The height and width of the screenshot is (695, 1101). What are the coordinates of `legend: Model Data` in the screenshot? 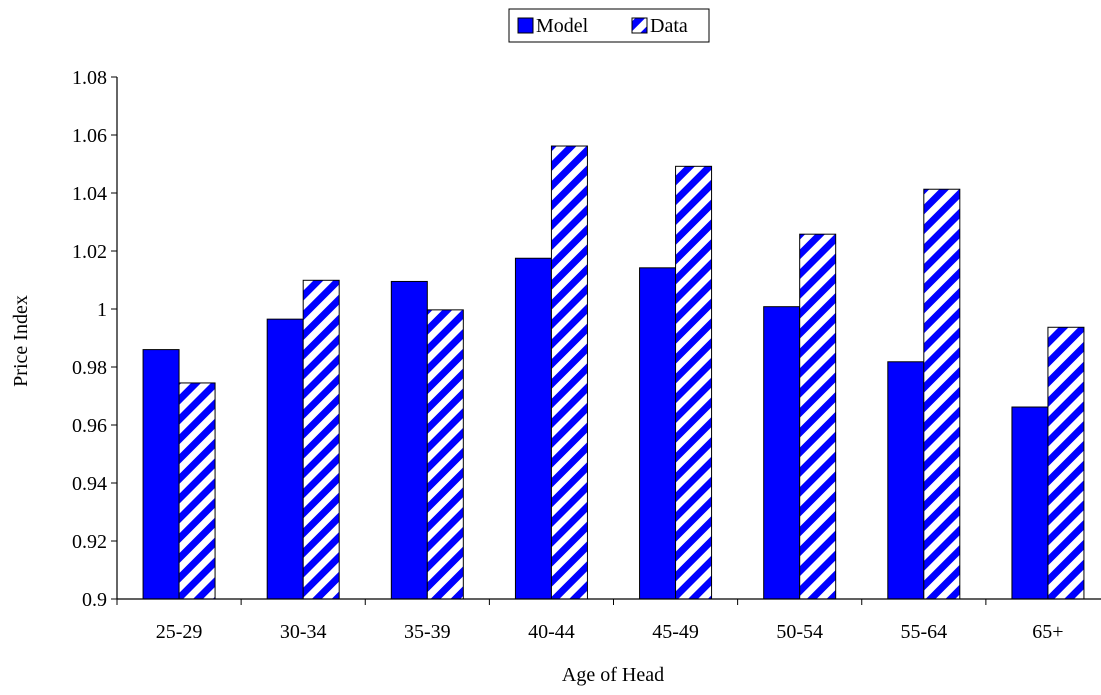 It's located at (609, 25).